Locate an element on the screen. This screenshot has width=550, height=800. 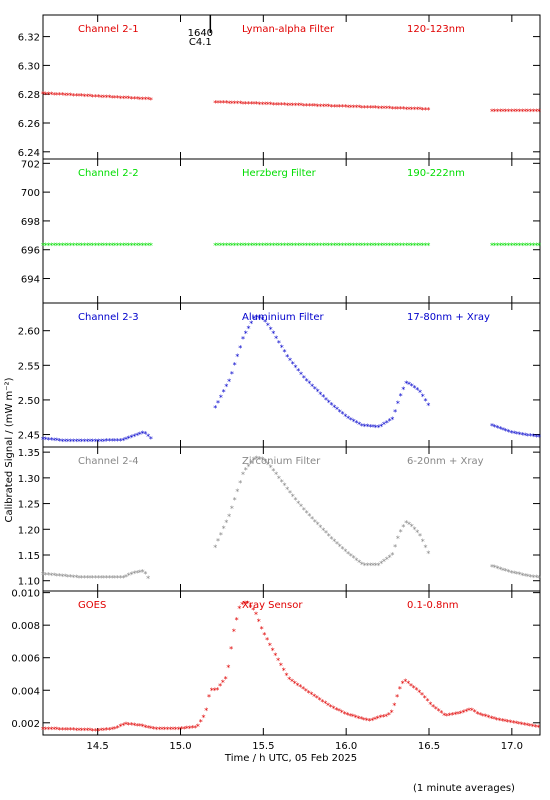
y-tick-label: 6.32 is located at coordinates (29, 38).